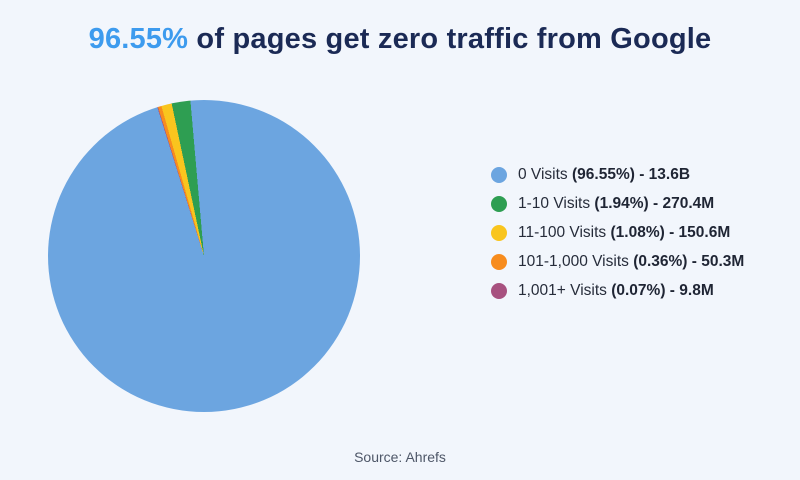  Describe the element at coordinates (450, 39) in the screenshot. I see `title-rest: of pages get zero traffic from Google` at that location.